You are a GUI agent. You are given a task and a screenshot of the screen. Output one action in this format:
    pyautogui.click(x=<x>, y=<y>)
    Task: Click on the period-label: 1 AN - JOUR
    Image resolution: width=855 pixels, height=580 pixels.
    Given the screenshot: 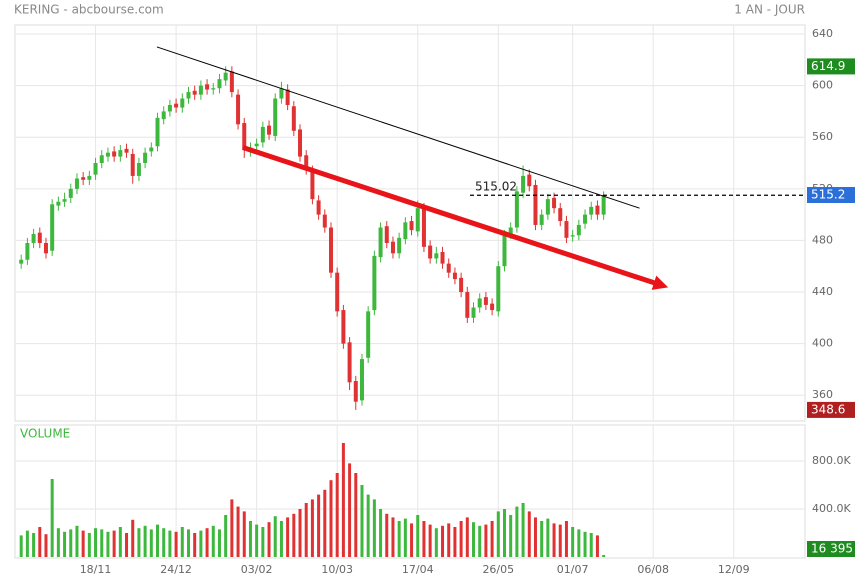 What is the action you would take?
    pyautogui.click(x=769, y=10)
    